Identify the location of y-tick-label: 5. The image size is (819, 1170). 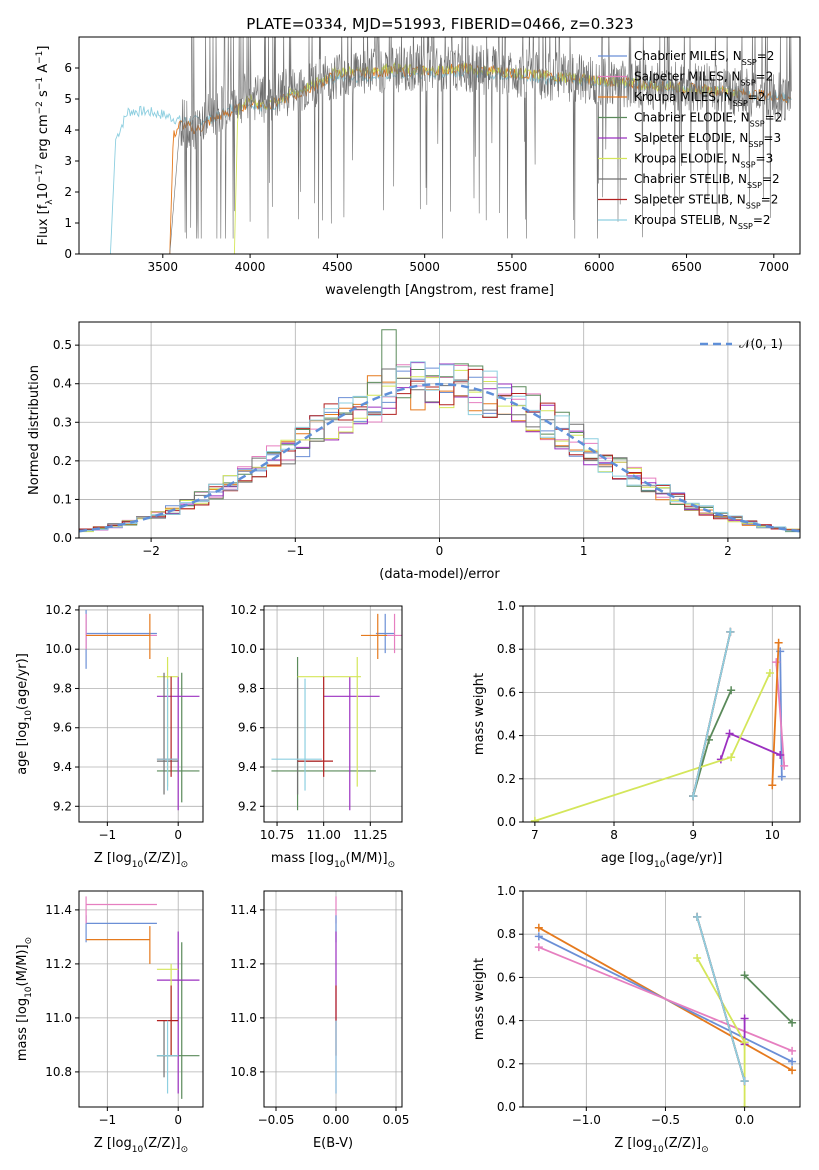
(68, 99).